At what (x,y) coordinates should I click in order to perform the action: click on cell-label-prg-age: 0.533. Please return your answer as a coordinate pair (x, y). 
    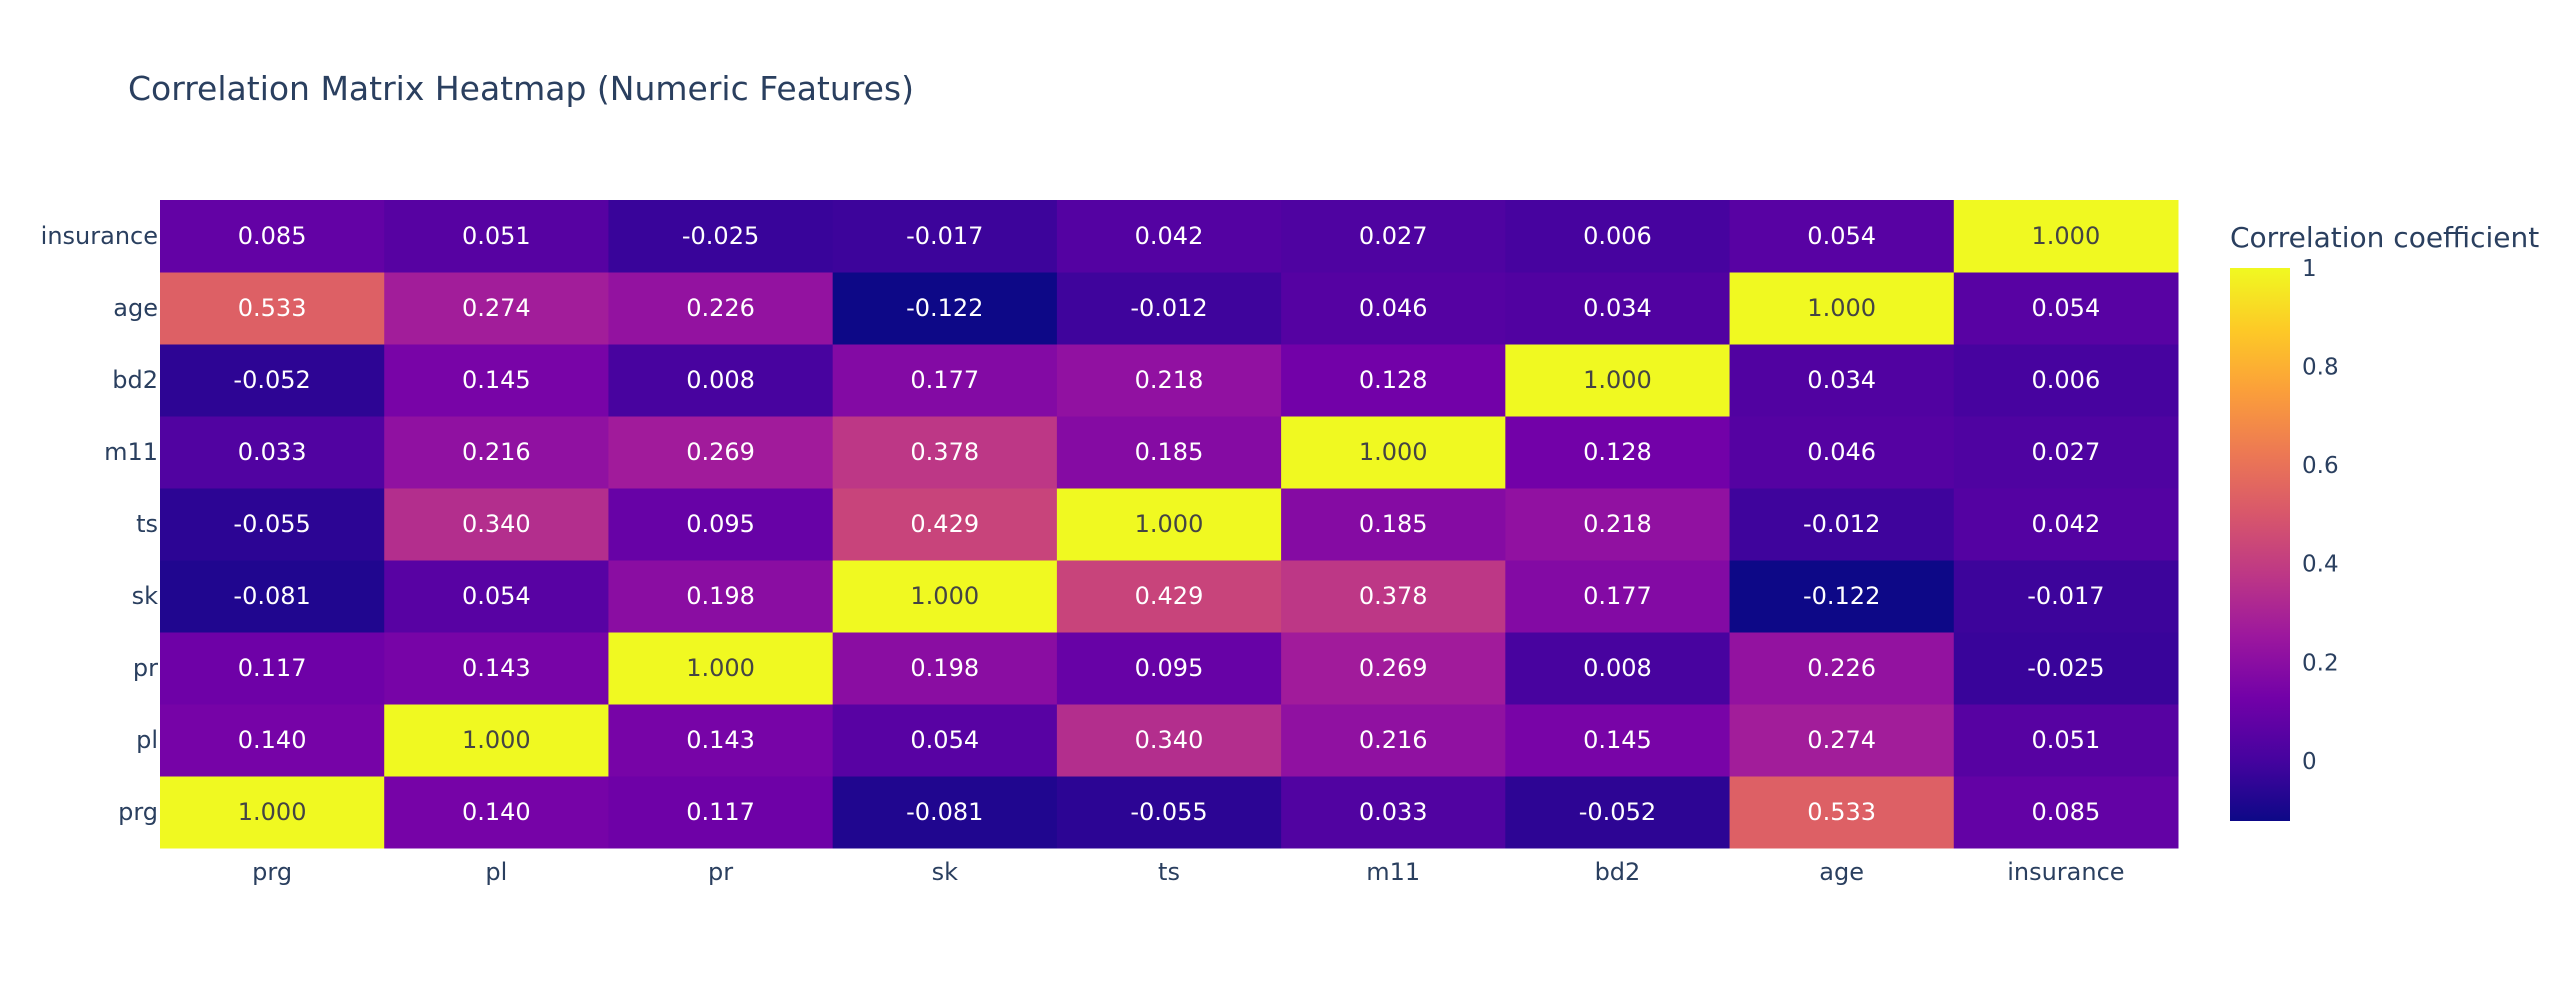
    Looking at the image, I should click on (1841, 812).